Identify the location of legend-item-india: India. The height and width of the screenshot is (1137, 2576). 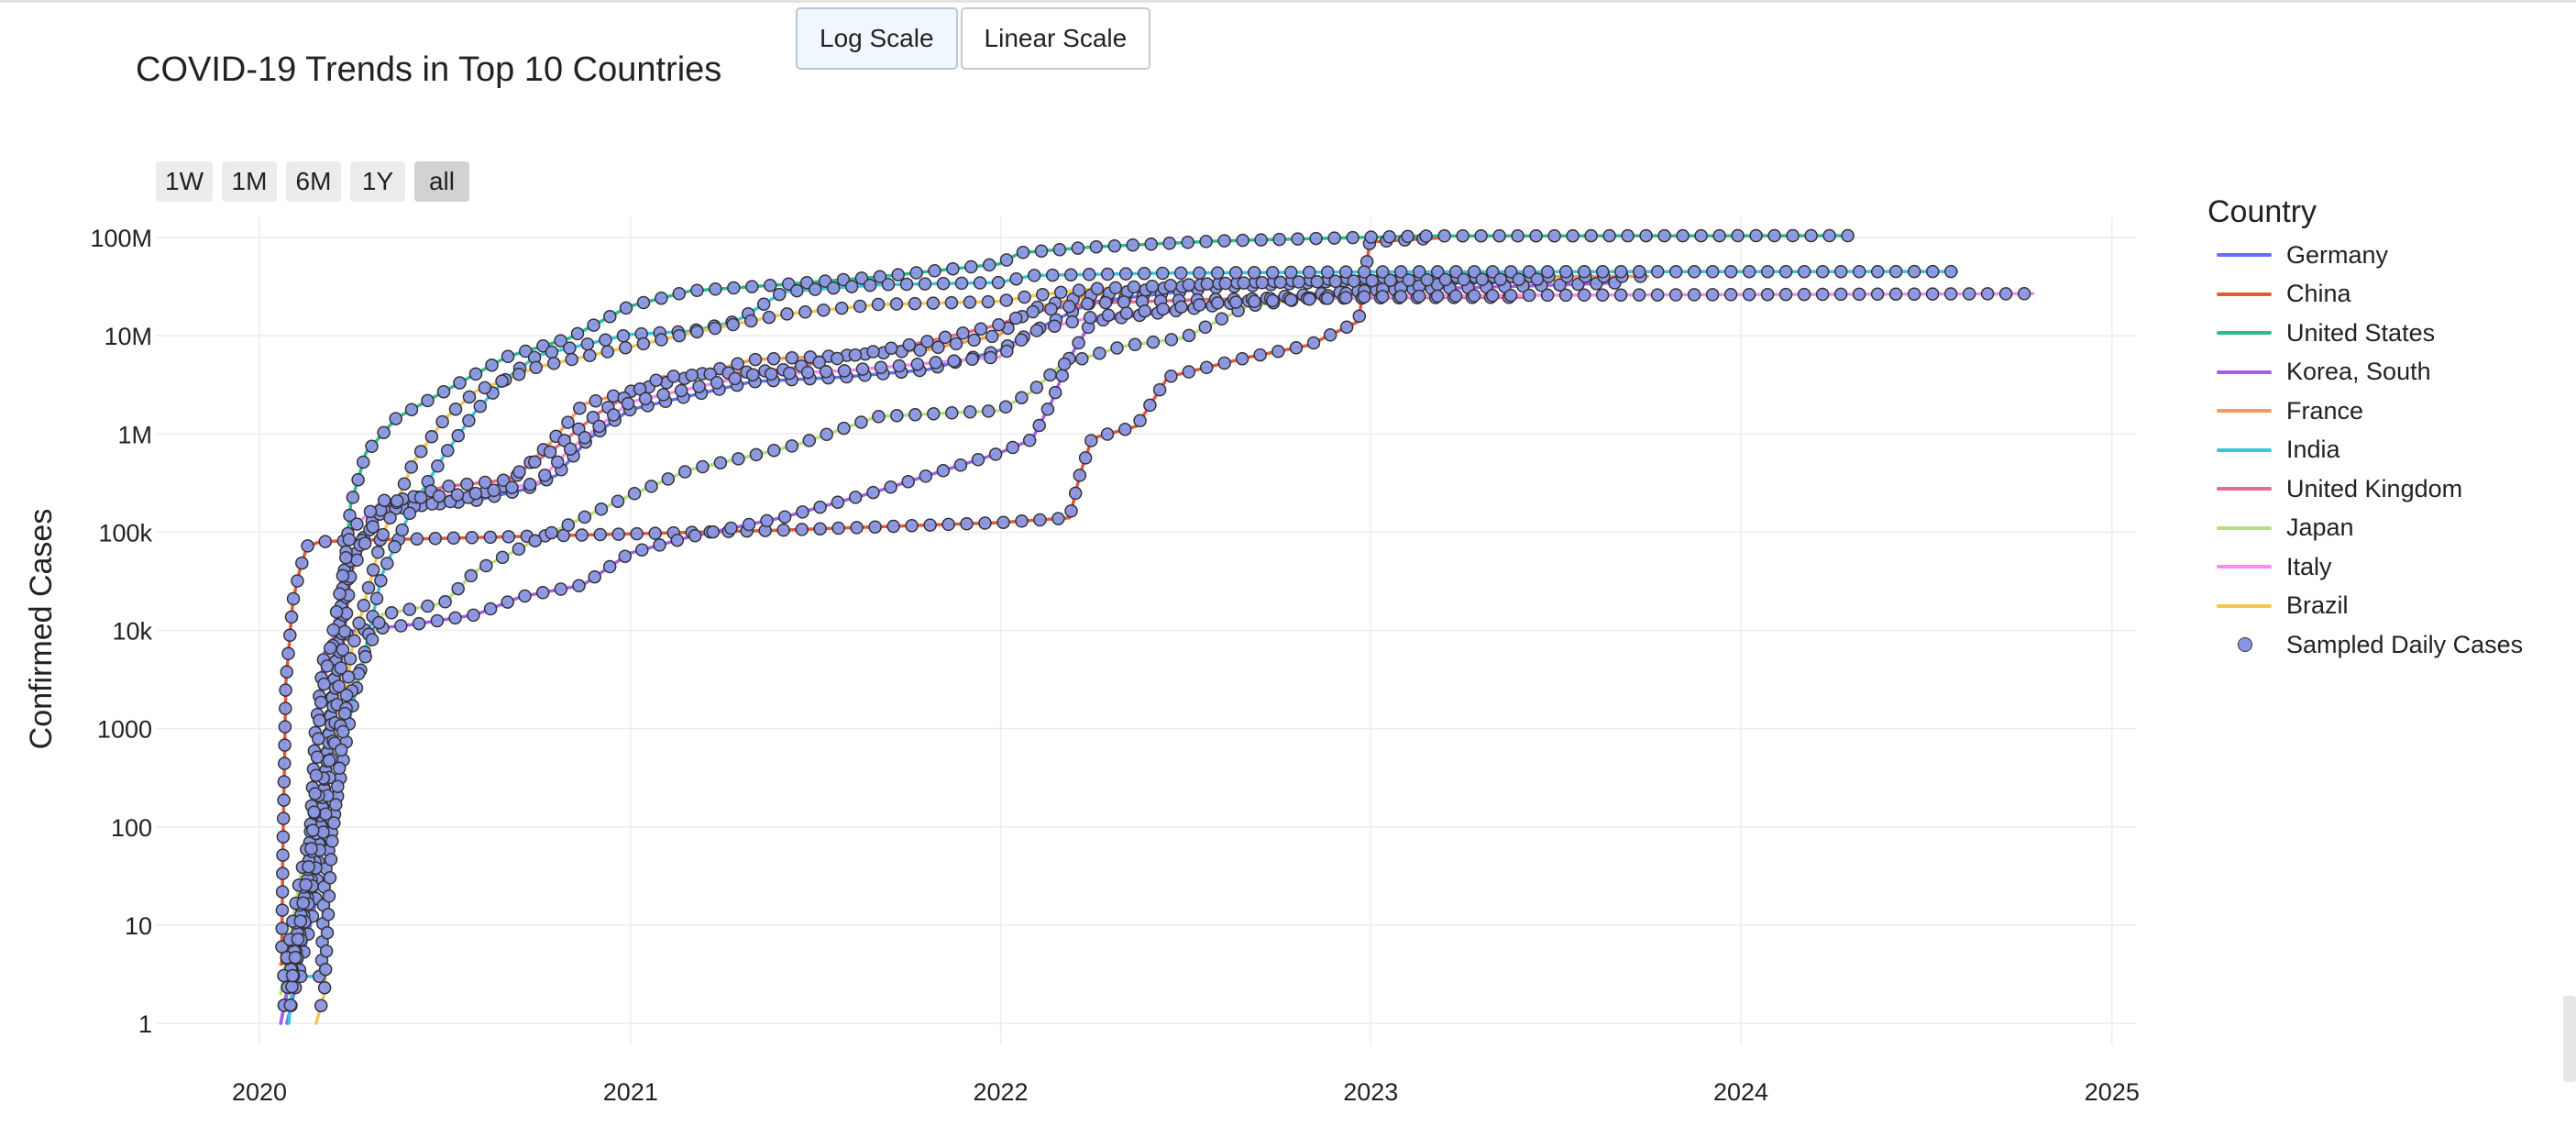
(2365, 451).